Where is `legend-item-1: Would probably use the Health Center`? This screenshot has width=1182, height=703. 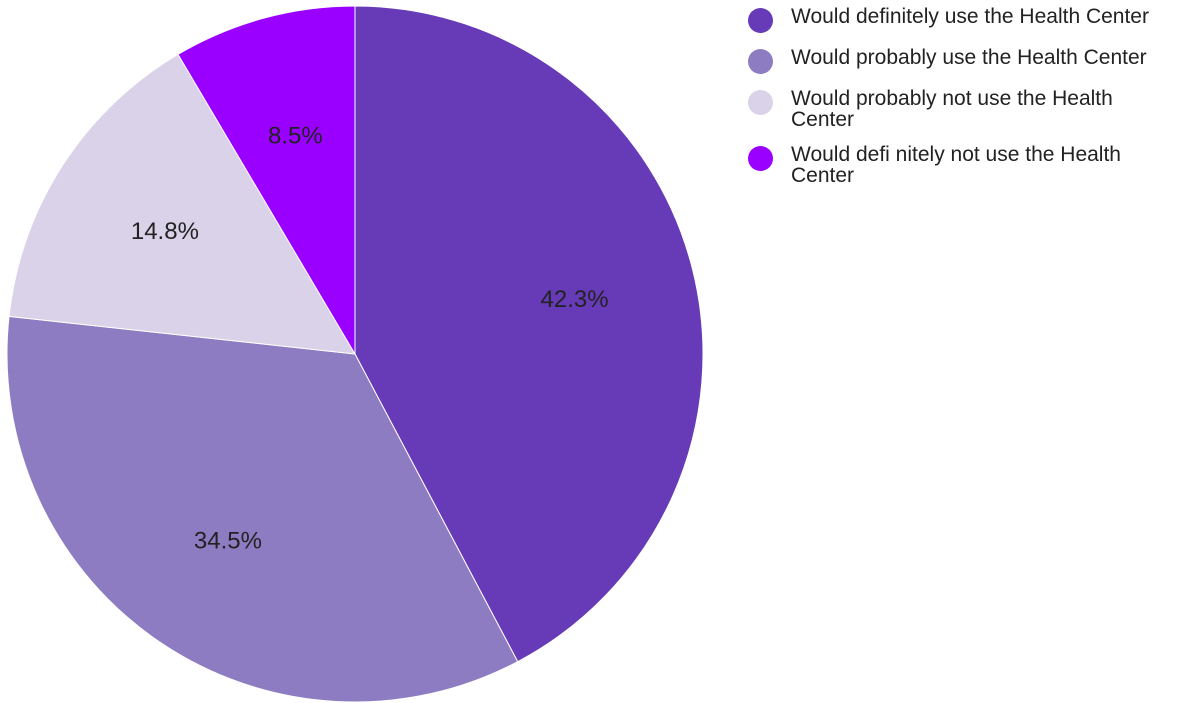
legend-item-1: Would probably use the Health Center is located at coordinates (963, 60).